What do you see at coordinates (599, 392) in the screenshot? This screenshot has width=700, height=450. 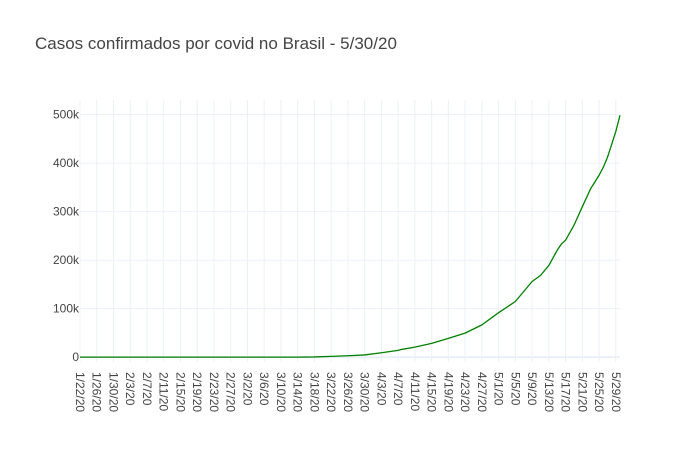 I see `x-tick-label: 5/25/20` at bounding box center [599, 392].